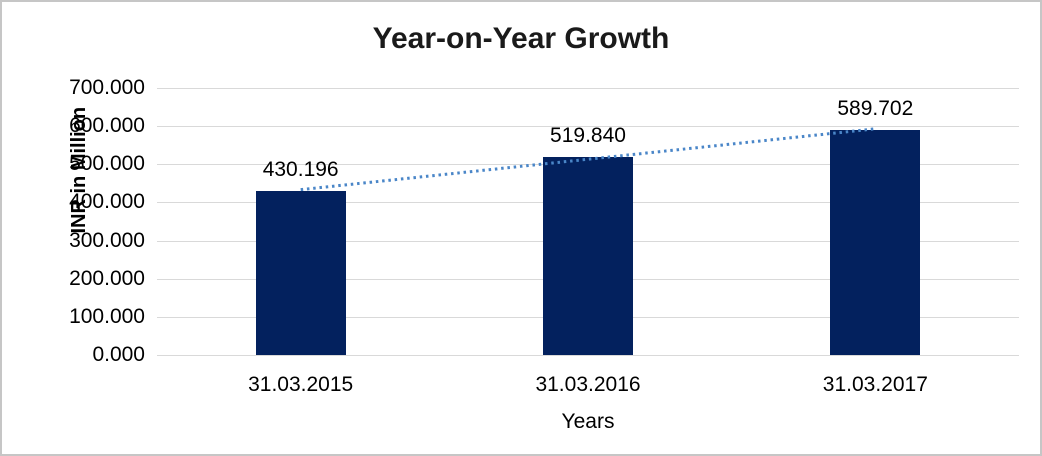  What do you see at coordinates (107, 240) in the screenshot?
I see `y-tick-label: 300.000` at bounding box center [107, 240].